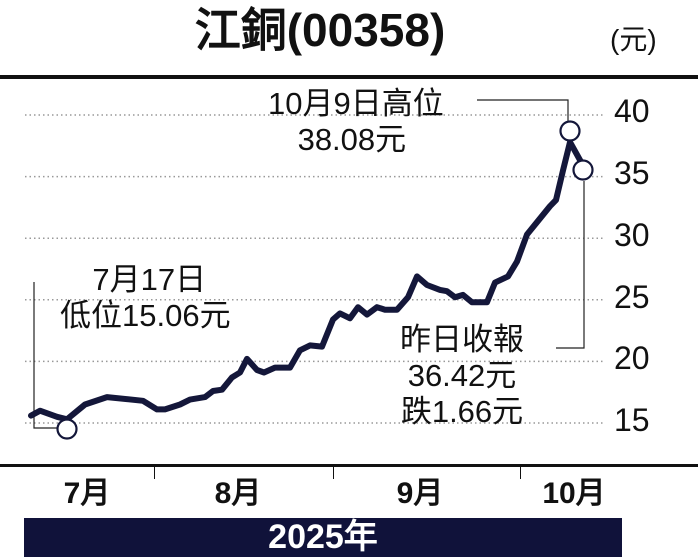 Image resolution: width=698 pixels, height=557 pixels. I want to click on month-label-oct: 10月, so click(574, 493).